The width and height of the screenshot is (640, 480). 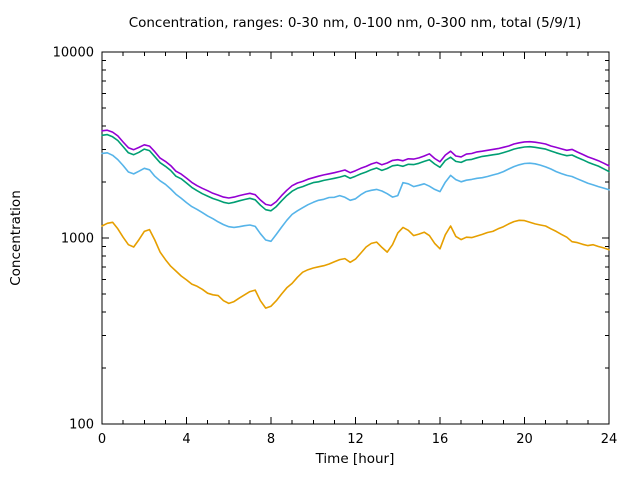 What do you see at coordinates (355, 168) in the screenshot?
I see `series-line-total` at bounding box center [355, 168].